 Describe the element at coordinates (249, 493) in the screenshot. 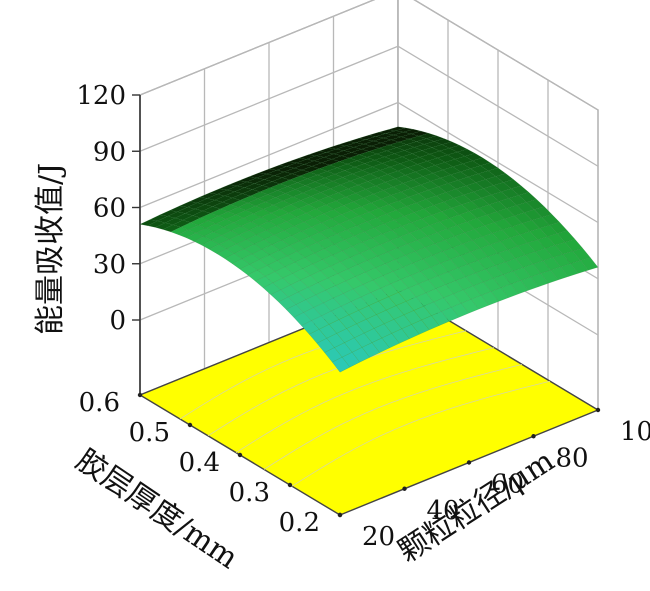

I see `y-tick-label: 0.3` at that location.